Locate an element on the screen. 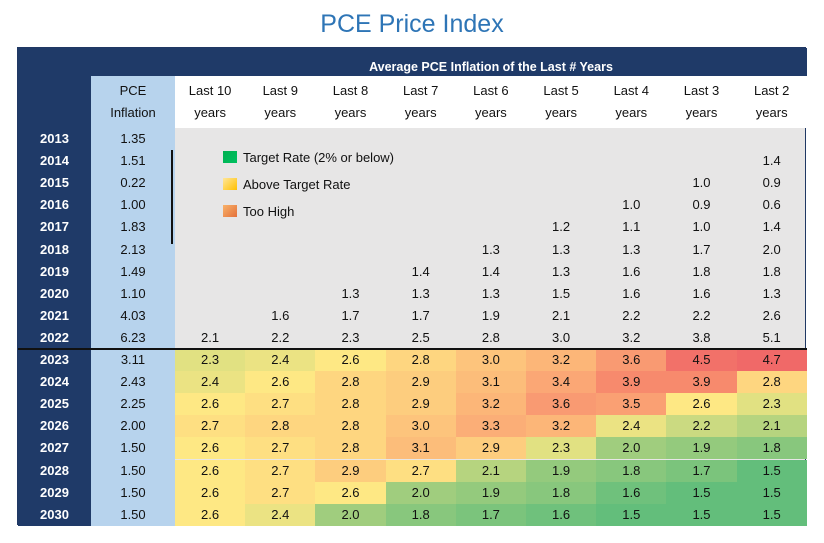 The height and width of the screenshot is (543, 824). column-header-line1: Last 6 is located at coordinates (491, 90).